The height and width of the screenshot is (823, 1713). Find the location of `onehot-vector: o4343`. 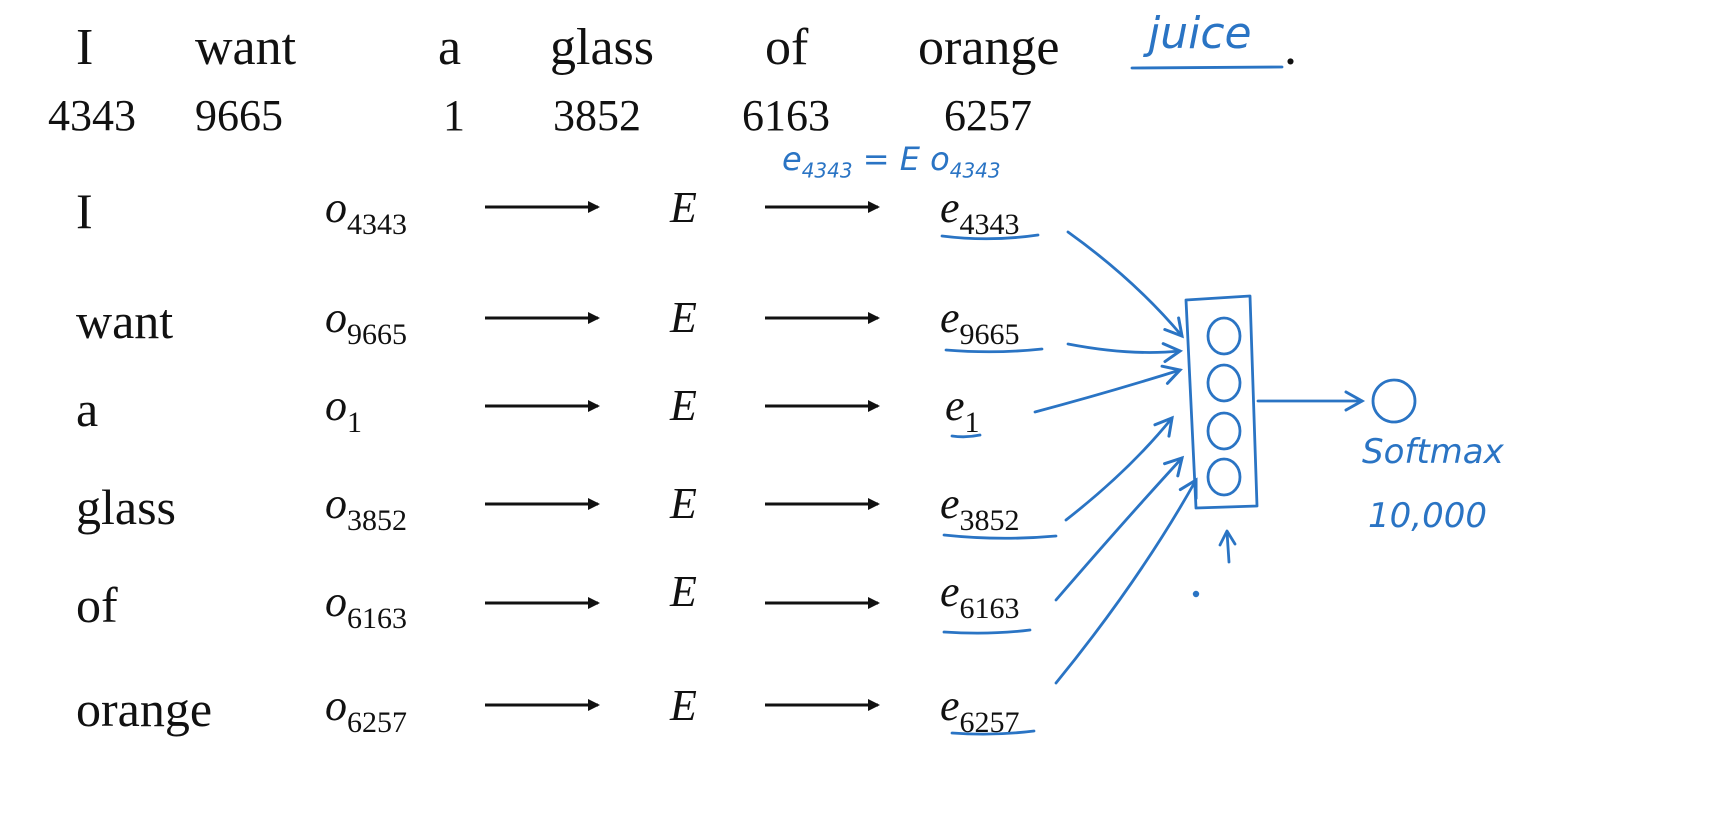

onehot-vector: o4343 is located at coordinates (366, 212).